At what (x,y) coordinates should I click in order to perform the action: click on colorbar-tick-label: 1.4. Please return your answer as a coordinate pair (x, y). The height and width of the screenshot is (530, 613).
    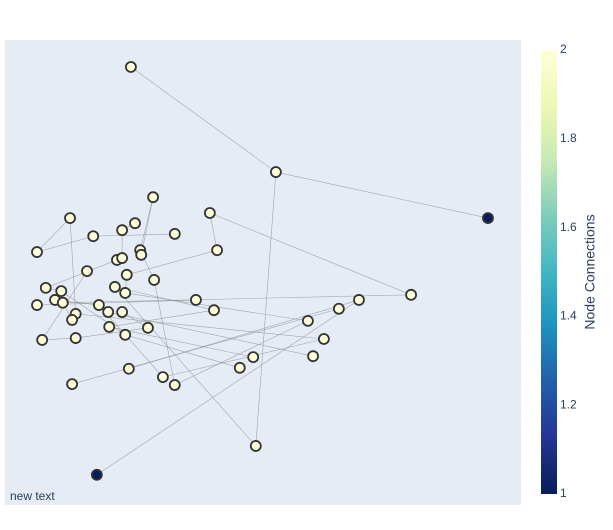
    Looking at the image, I should click on (568, 316).